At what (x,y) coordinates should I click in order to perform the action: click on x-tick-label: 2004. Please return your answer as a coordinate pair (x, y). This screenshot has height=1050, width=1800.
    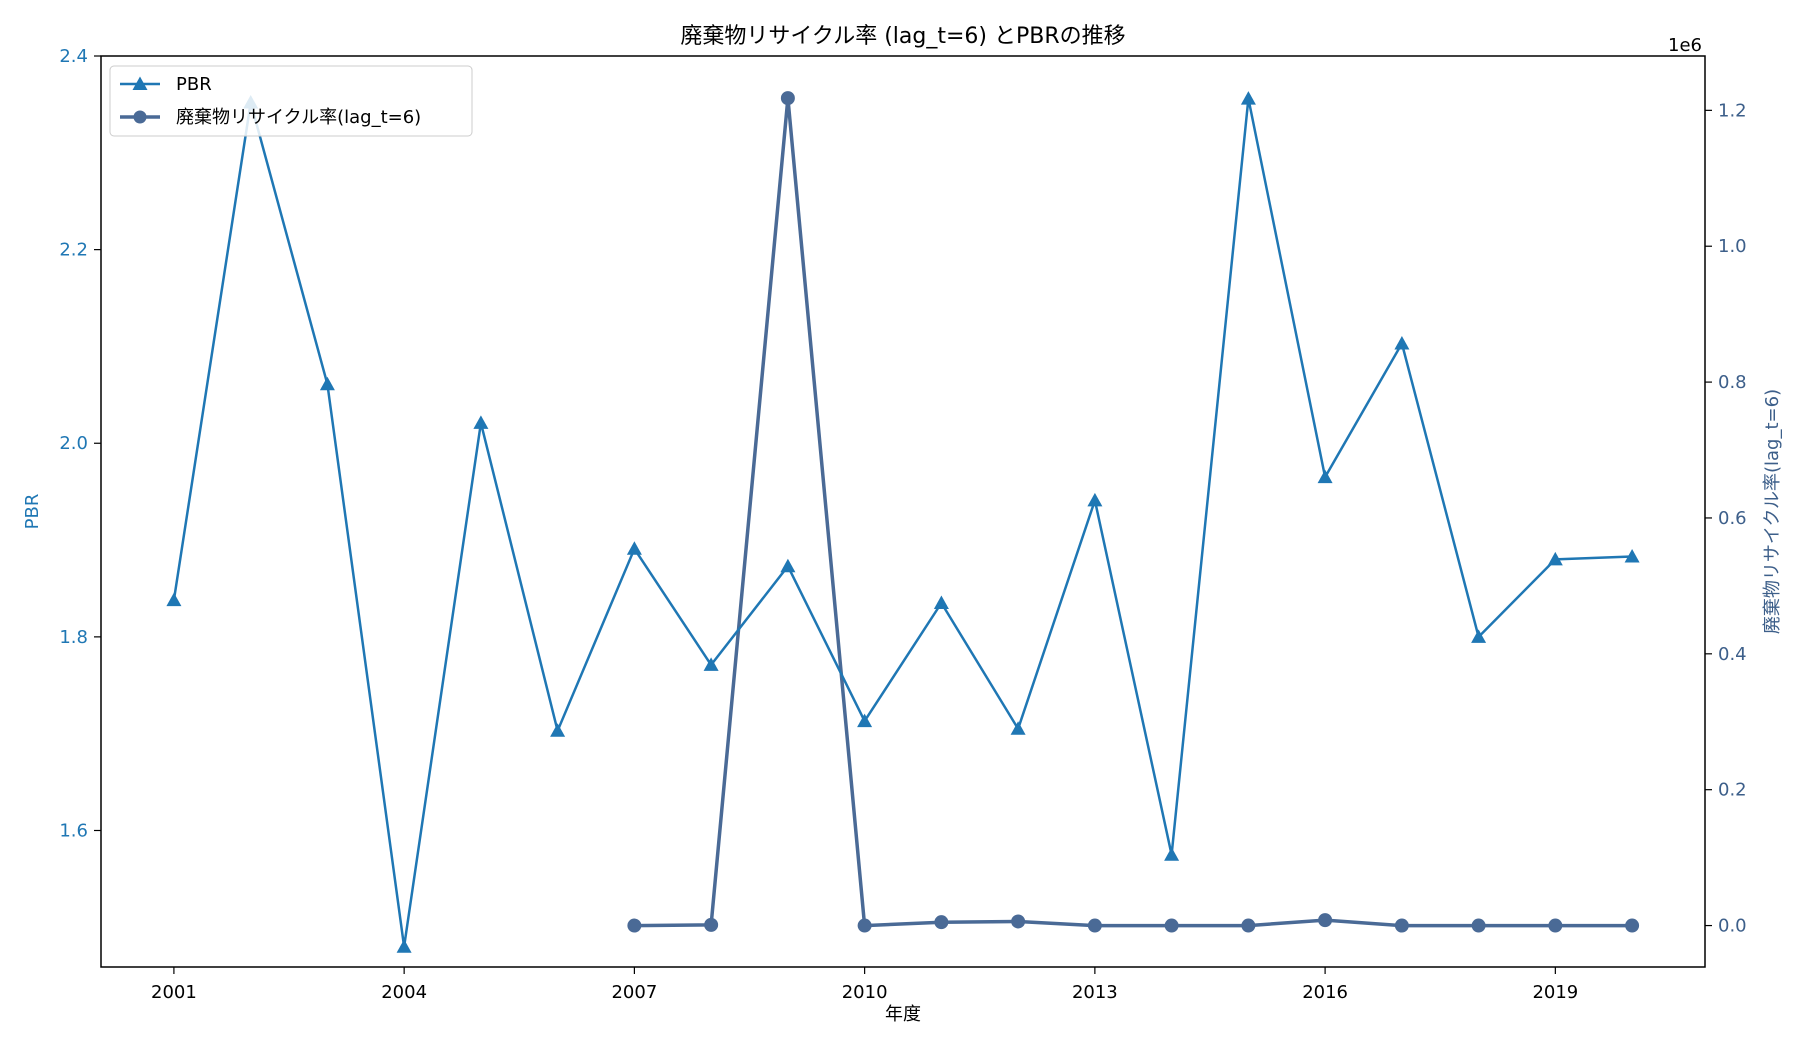
    Looking at the image, I should click on (404, 992).